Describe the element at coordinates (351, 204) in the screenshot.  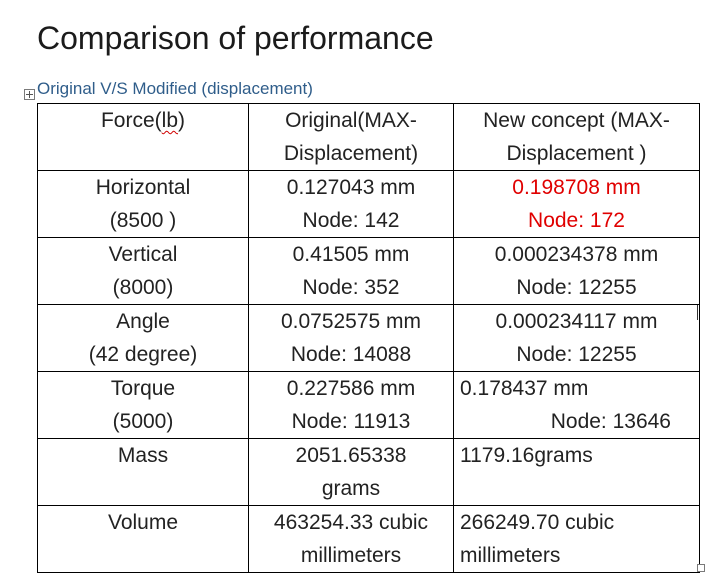
I see `cell-original: 0.127043 mm Node: 142` at that location.